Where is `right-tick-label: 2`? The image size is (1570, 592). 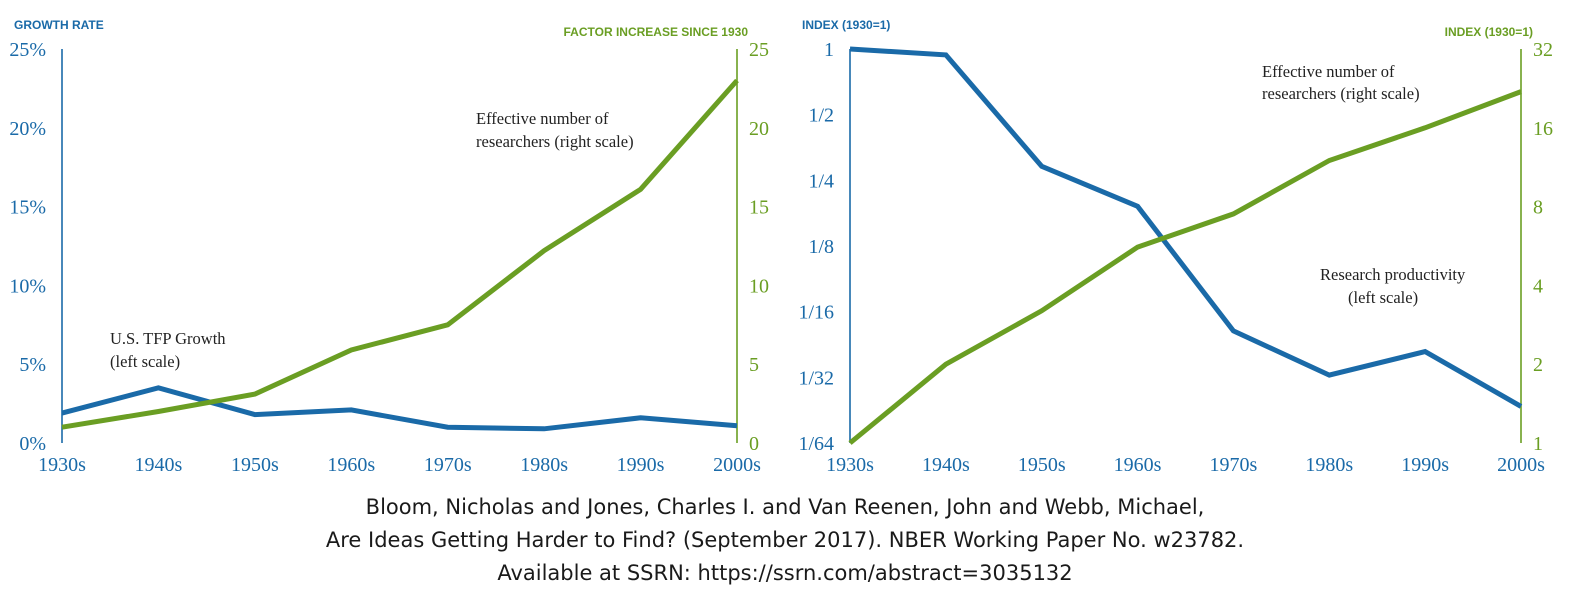
right-tick-label: 2 is located at coordinates (1538, 365).